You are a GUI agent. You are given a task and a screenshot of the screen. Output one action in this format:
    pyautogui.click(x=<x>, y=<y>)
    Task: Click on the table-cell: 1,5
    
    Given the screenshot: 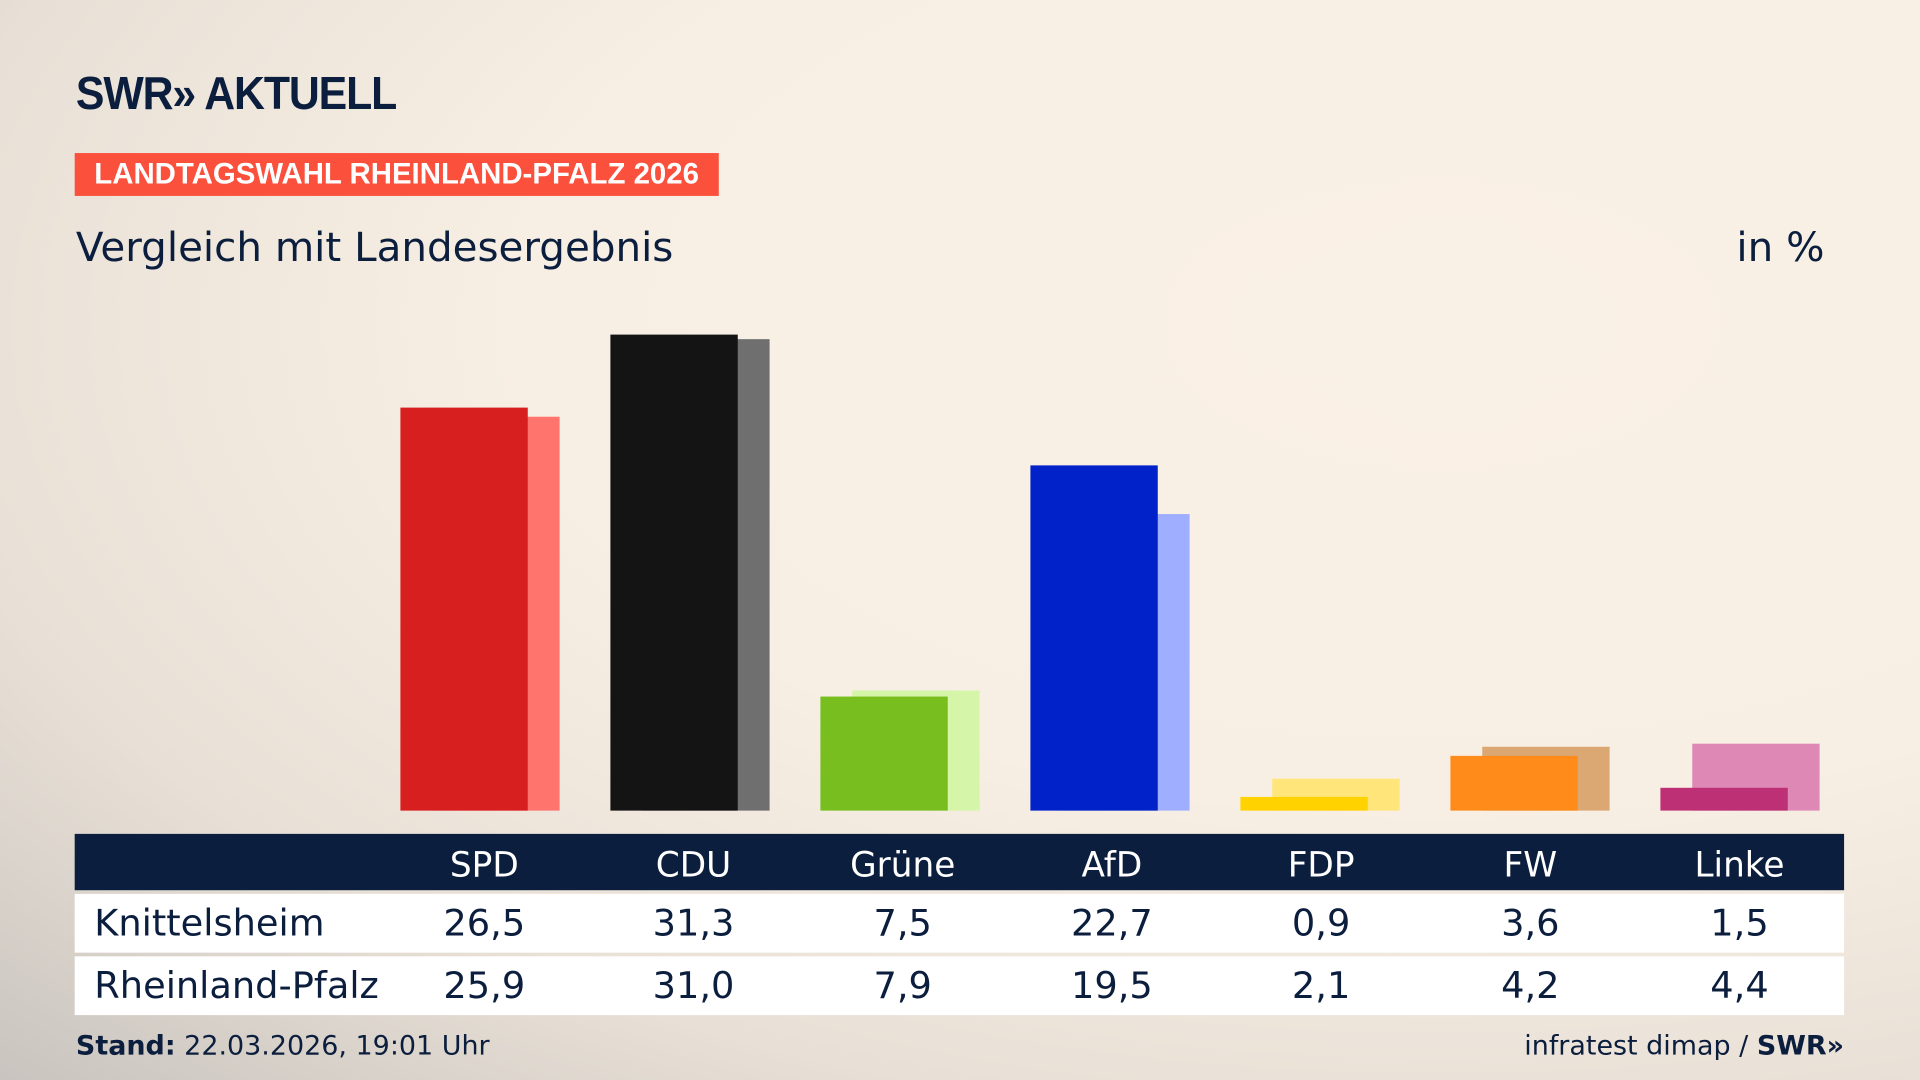 What is the action you would take?
    pyautogui.click(x=1739, y=923)
    